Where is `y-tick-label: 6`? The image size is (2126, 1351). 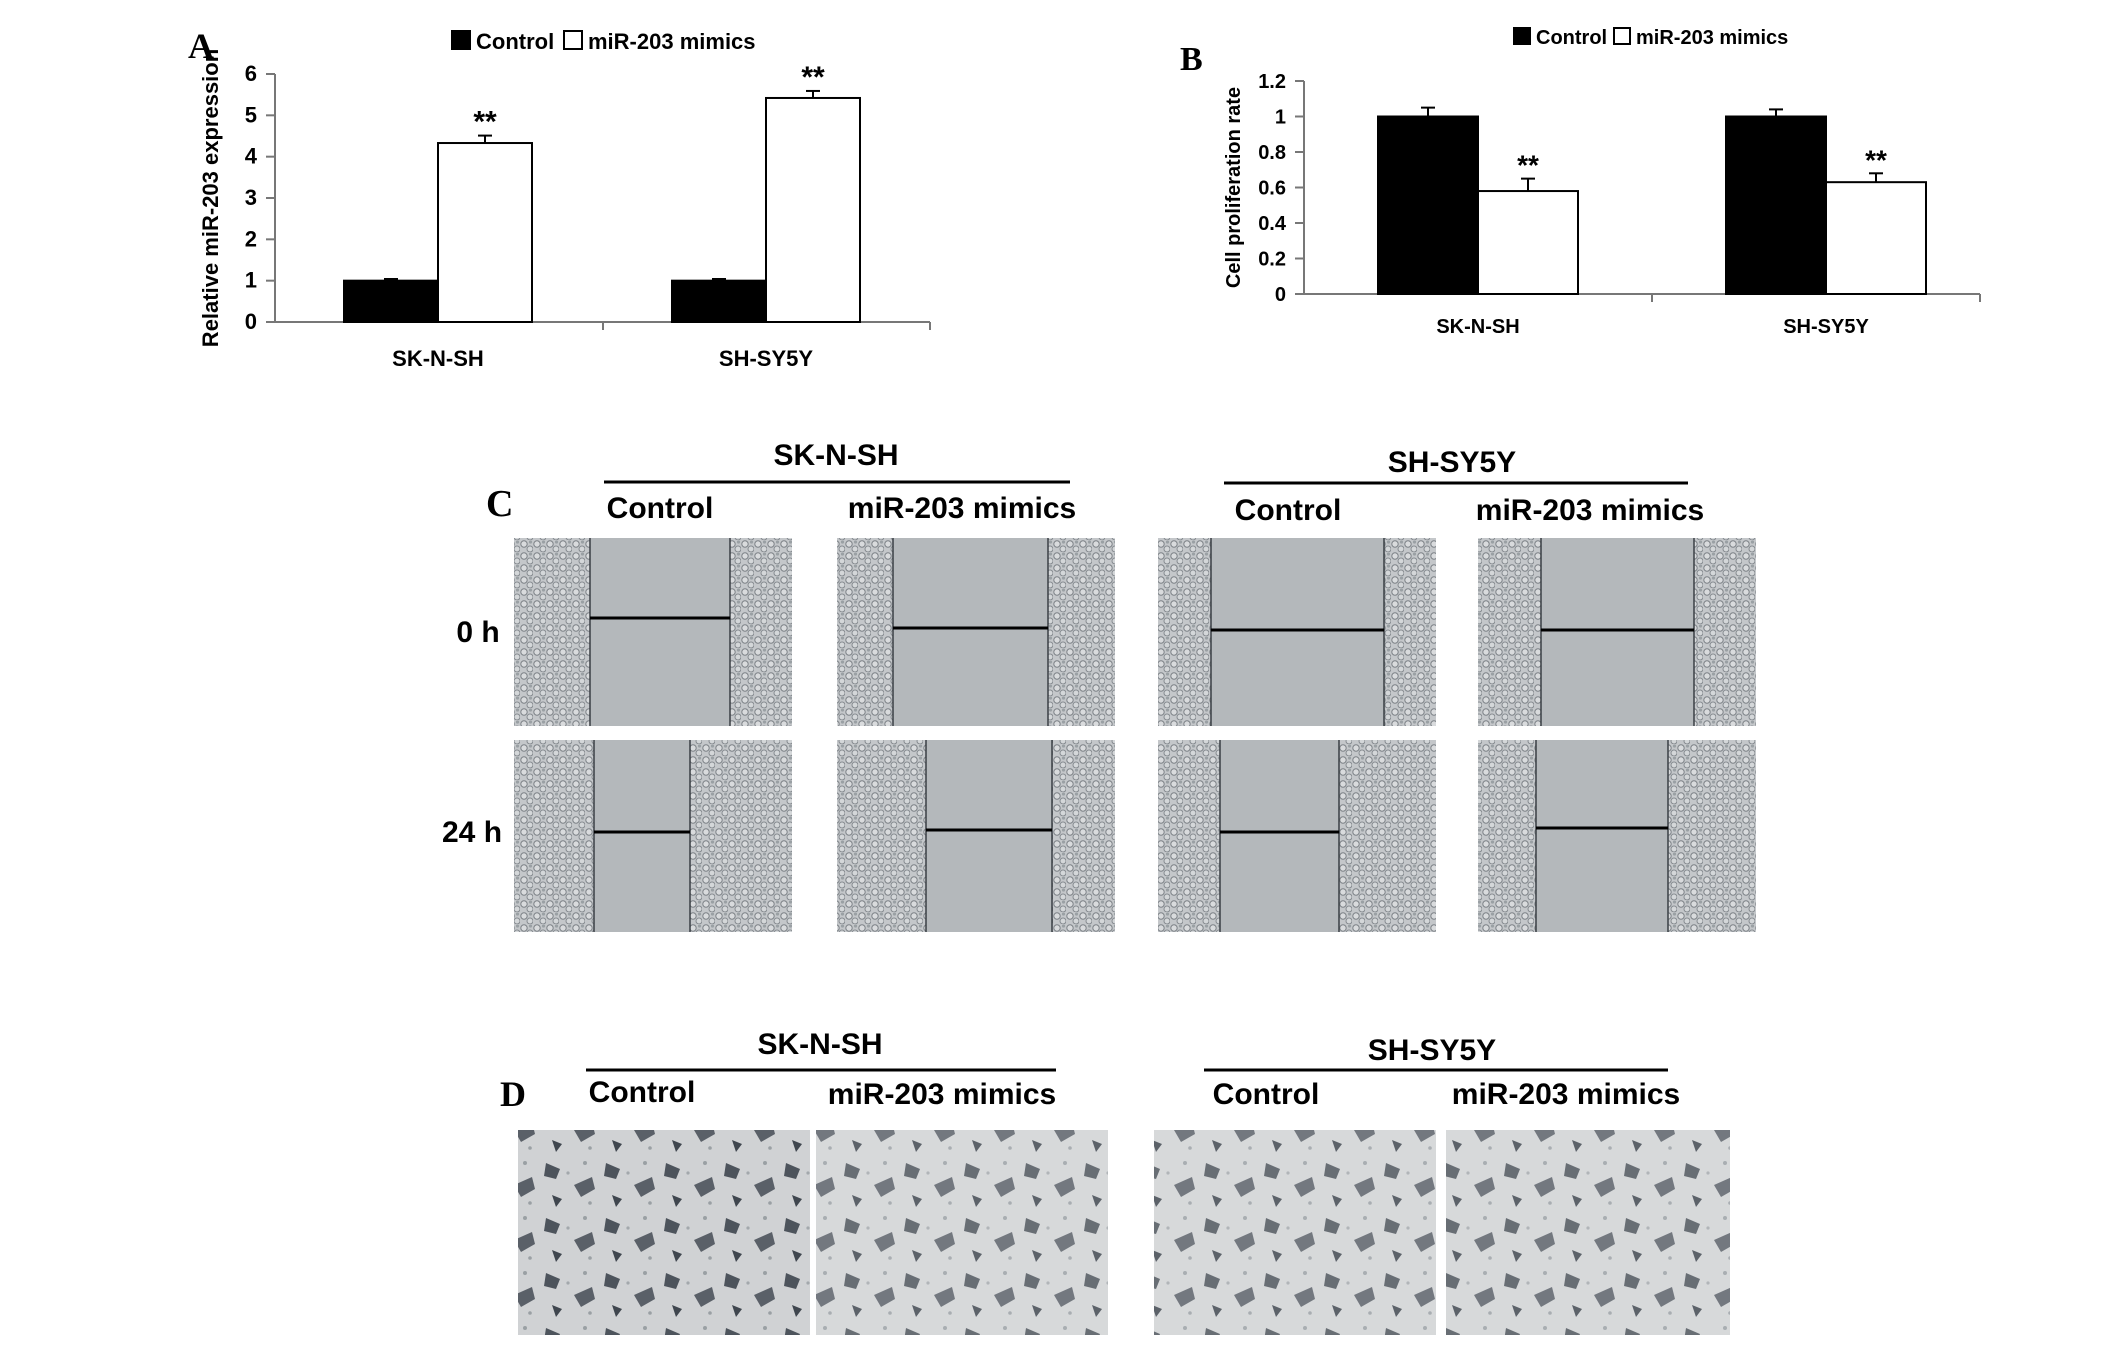
y-tick-label: 6 is located at coordinates (251, 73).